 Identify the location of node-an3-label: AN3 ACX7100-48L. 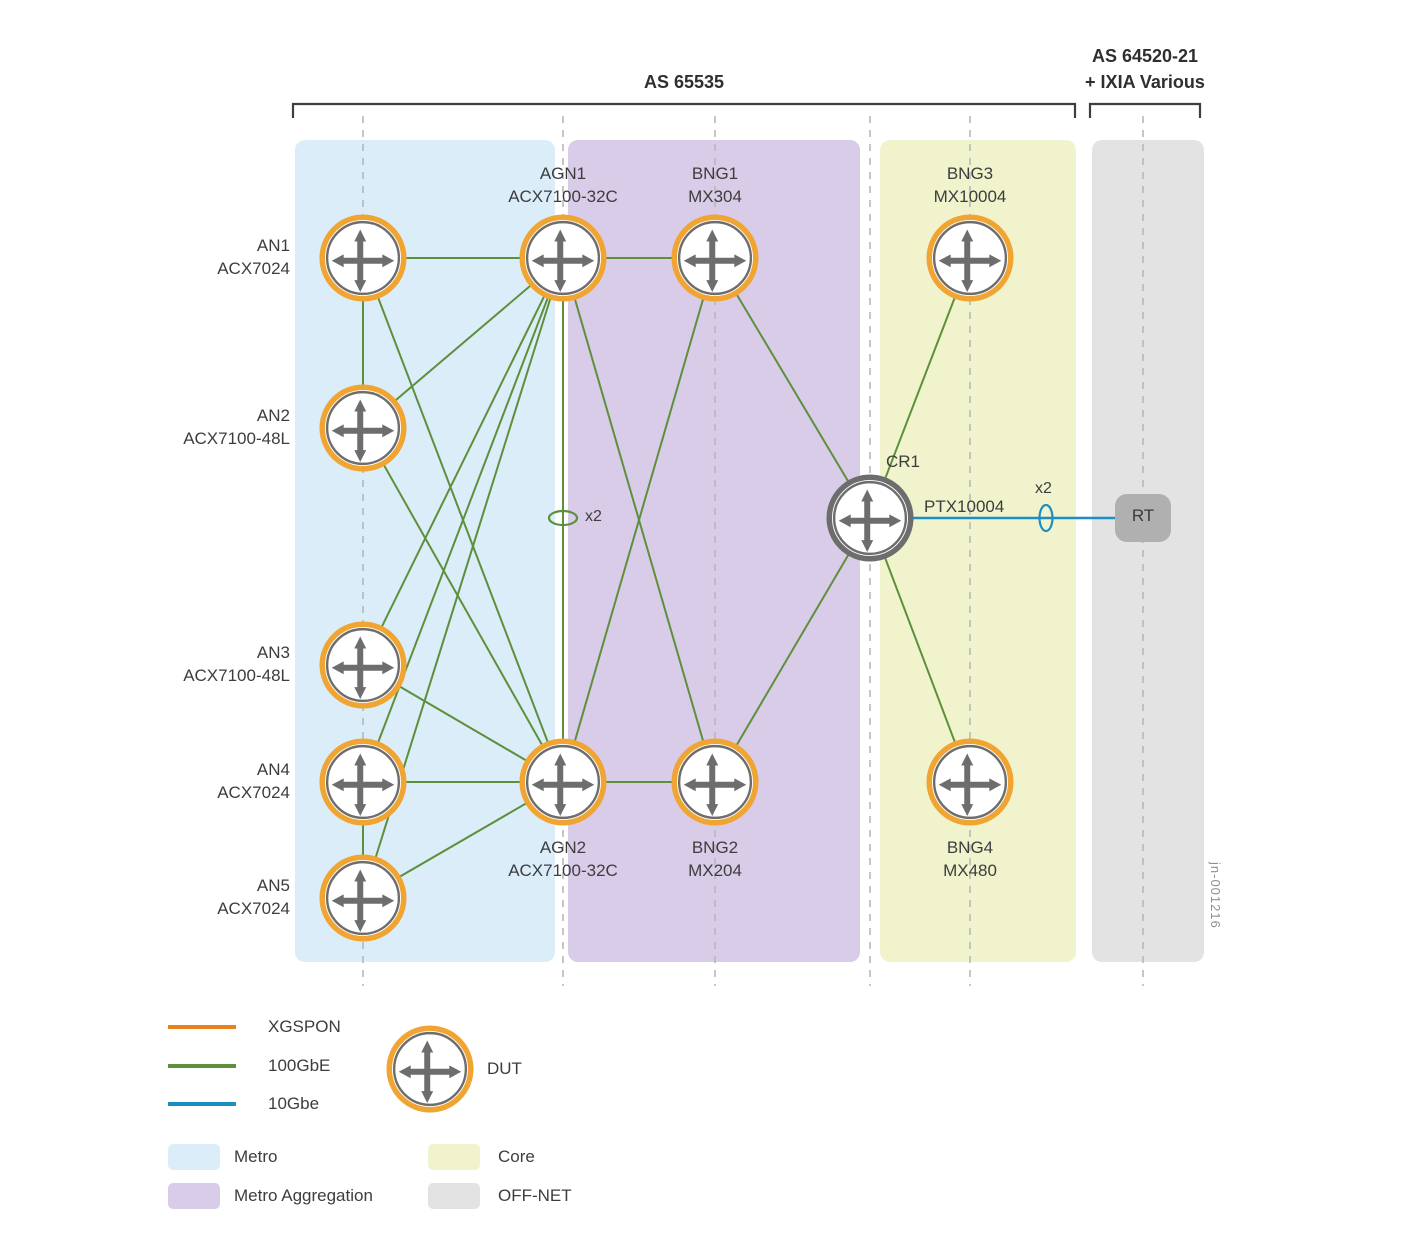
(210, 664).